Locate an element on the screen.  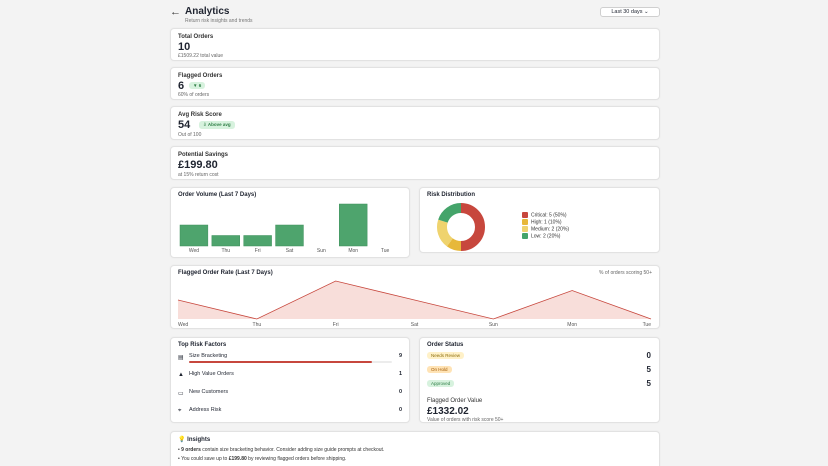
volume-tick-thu: Thu is located at coordinates (225, 251).